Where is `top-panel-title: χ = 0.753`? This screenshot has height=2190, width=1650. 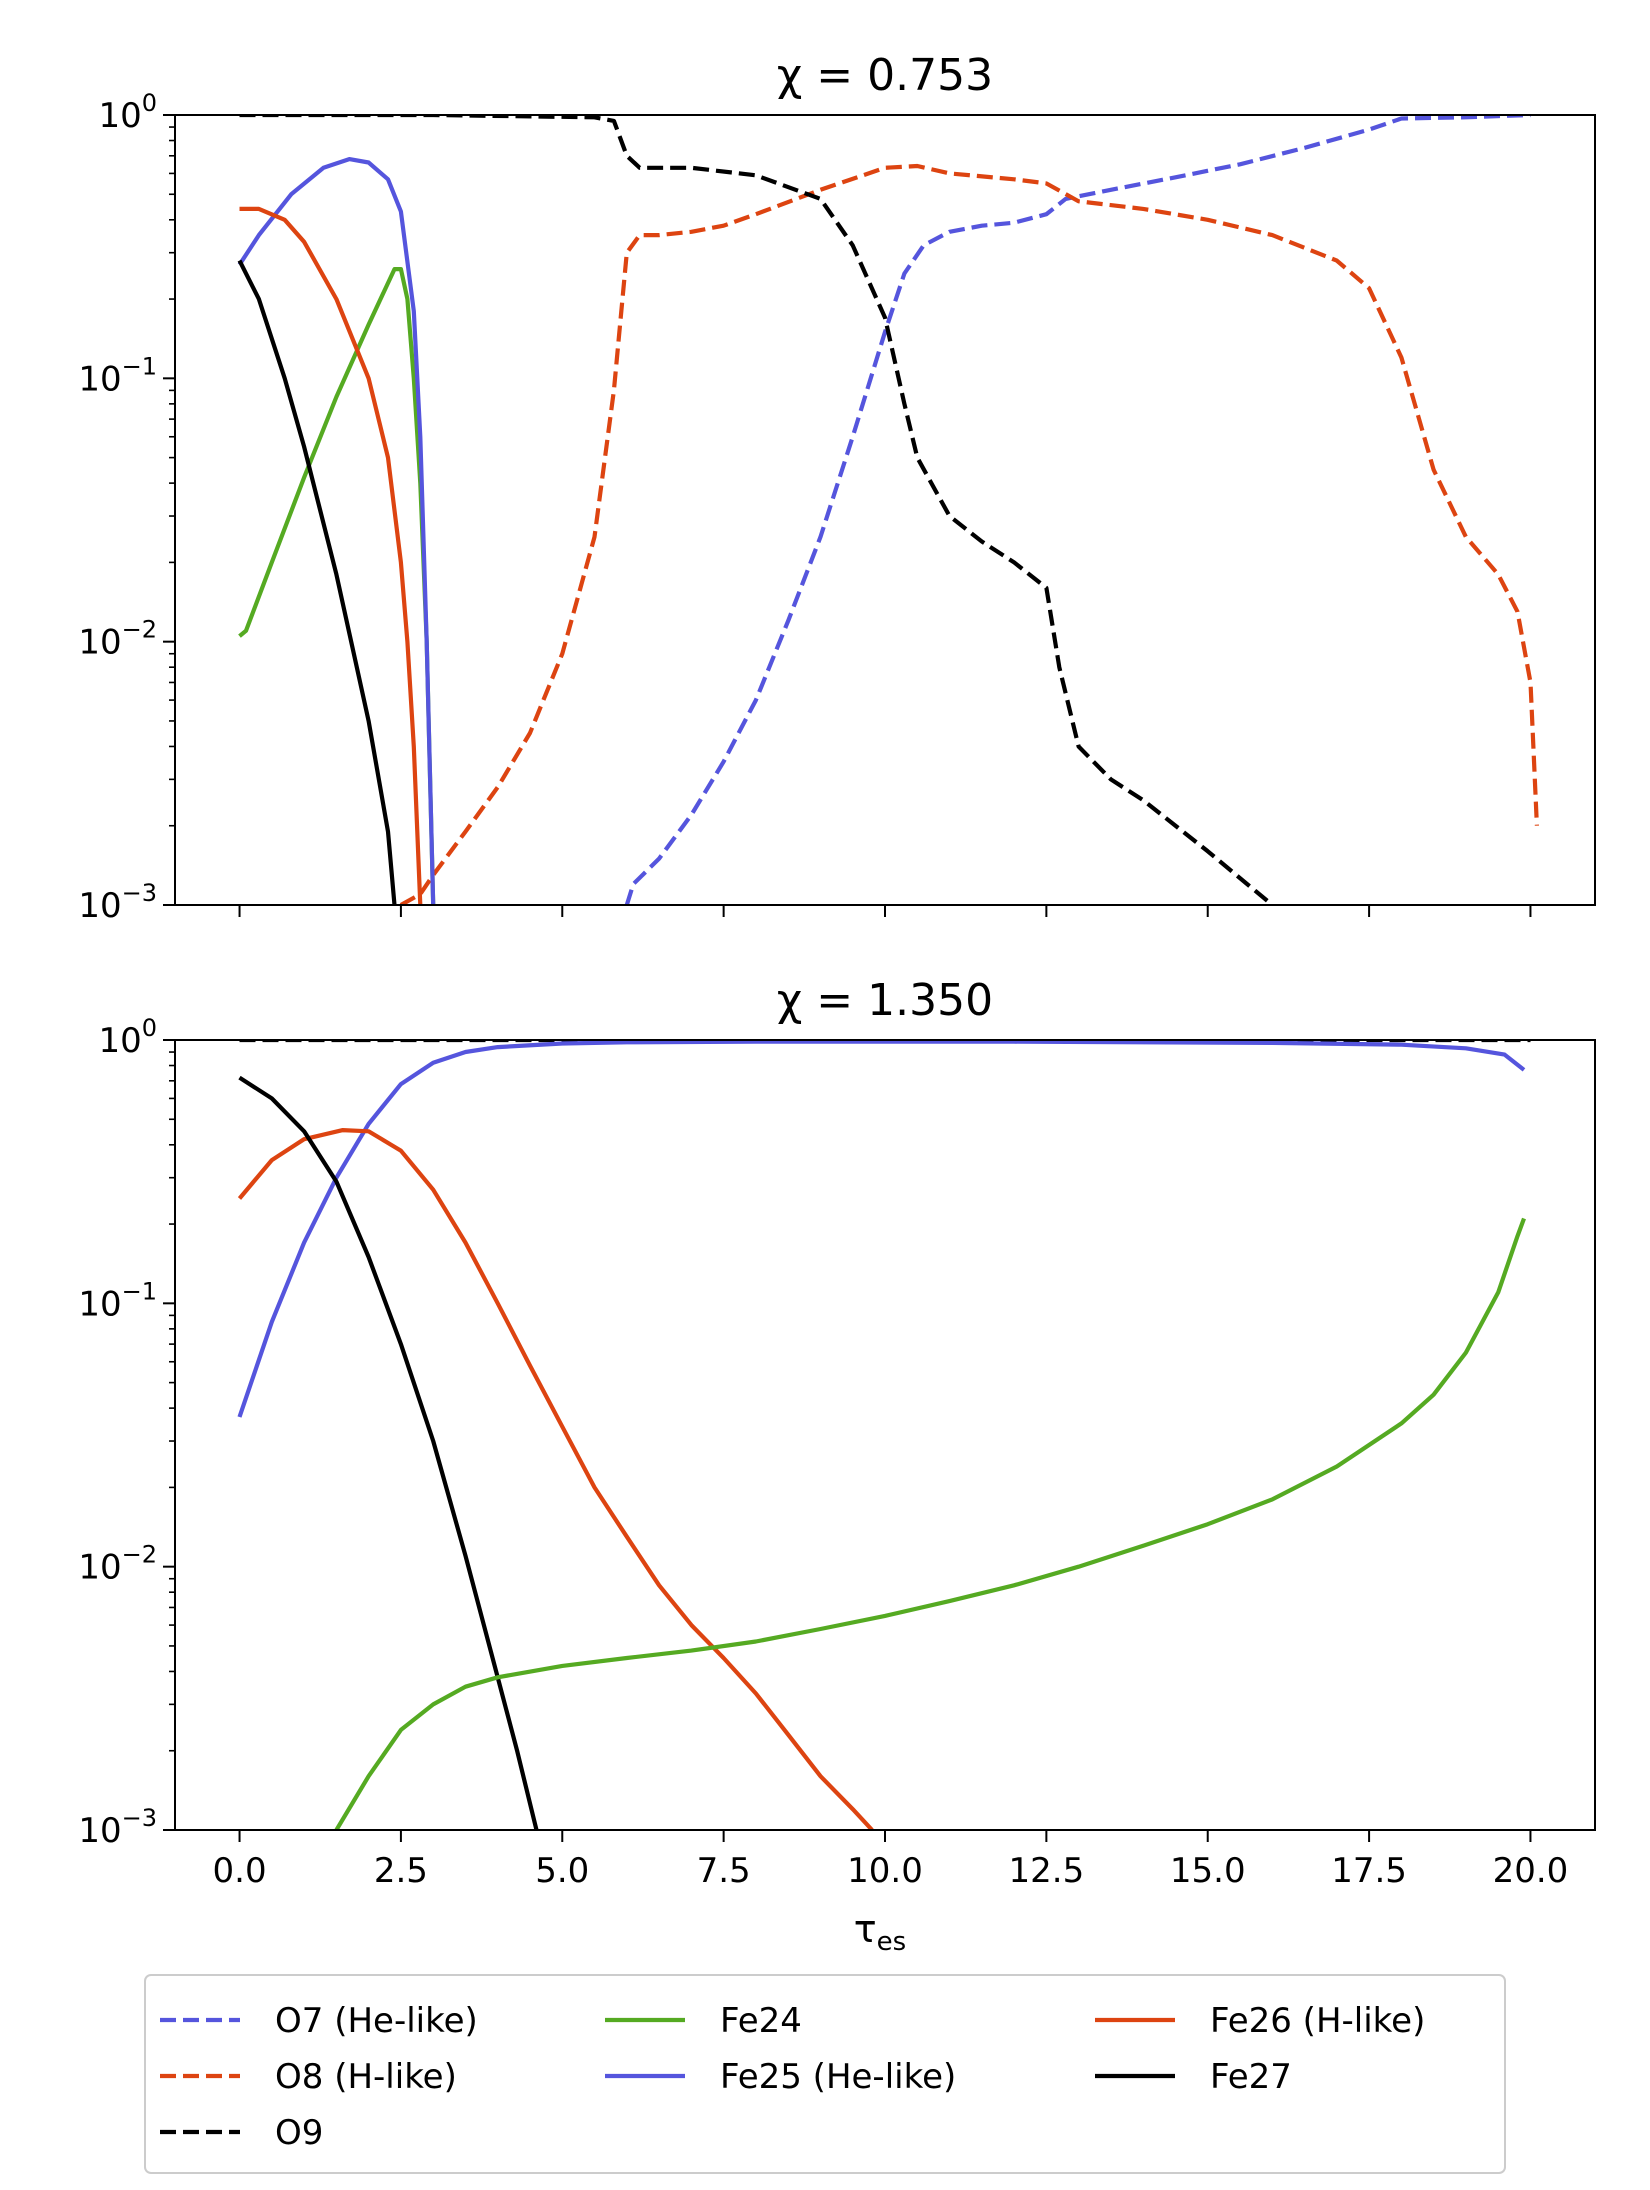
top-panel-title: χ = 0.753 is located at coordinates (885, 75).